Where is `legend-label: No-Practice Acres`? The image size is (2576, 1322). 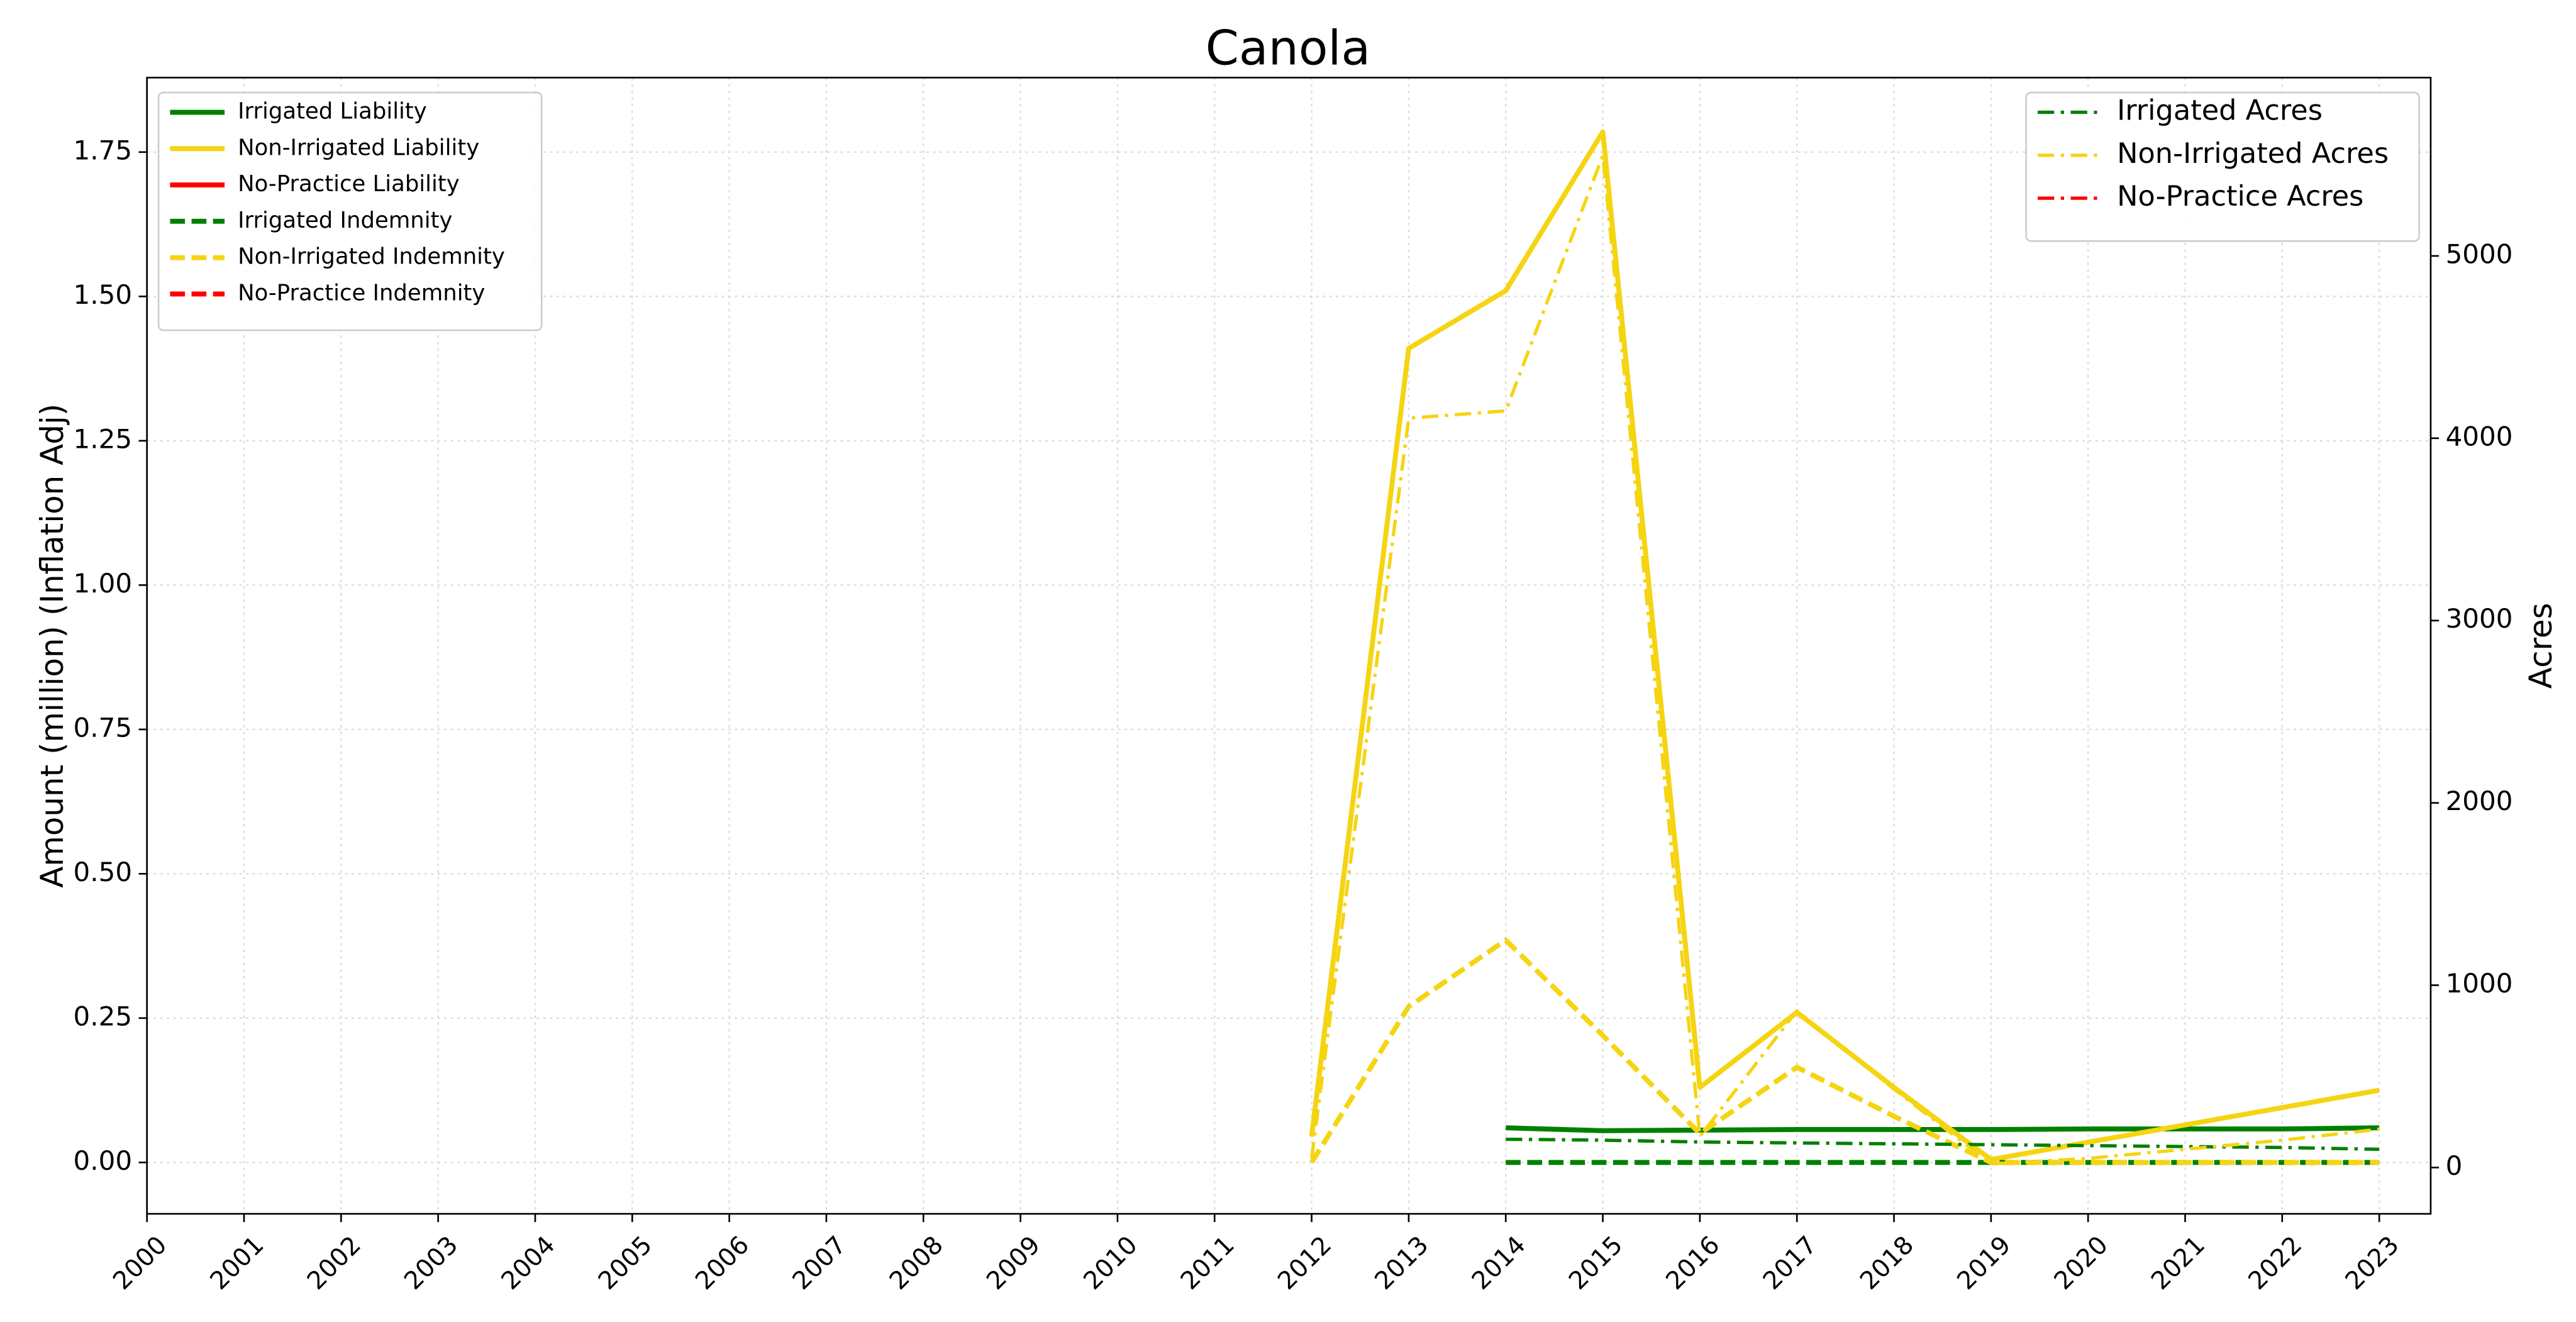 legend-label: No-Practice Acres is located at coordinates (2240, 196).